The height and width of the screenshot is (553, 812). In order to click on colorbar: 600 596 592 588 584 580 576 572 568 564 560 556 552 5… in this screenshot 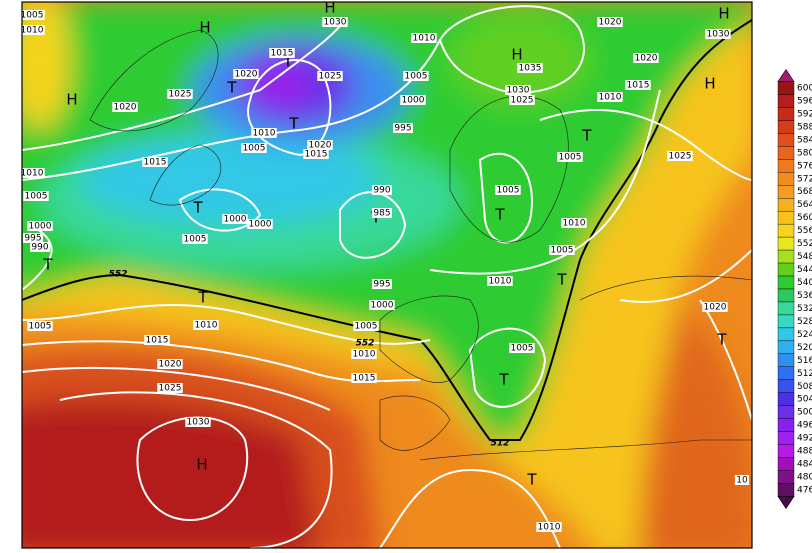, I will do `click(794, 289)`.